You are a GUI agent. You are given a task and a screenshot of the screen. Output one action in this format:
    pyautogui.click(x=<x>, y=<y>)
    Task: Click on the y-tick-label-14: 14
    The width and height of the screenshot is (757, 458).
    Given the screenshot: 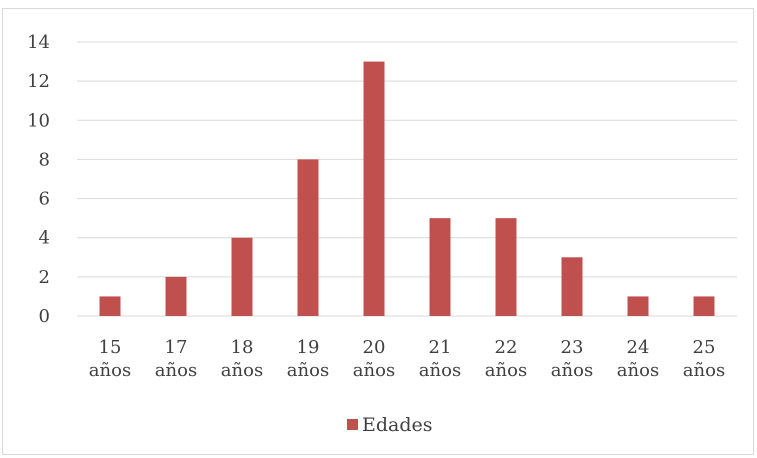 What is the action you would take?
    pyautogui.click(x=38, y=42)
    